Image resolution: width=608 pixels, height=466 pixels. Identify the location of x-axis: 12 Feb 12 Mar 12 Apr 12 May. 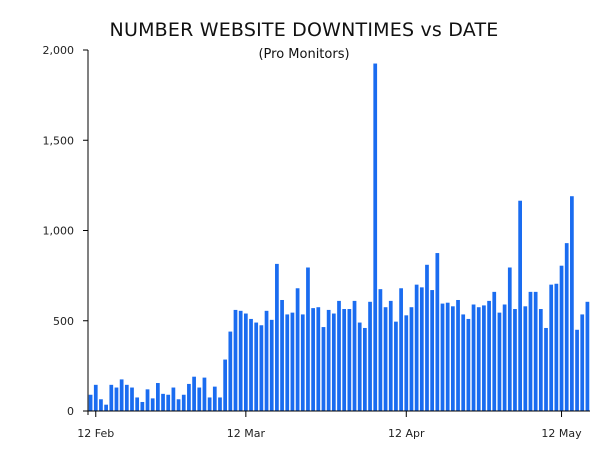
(333, 425).